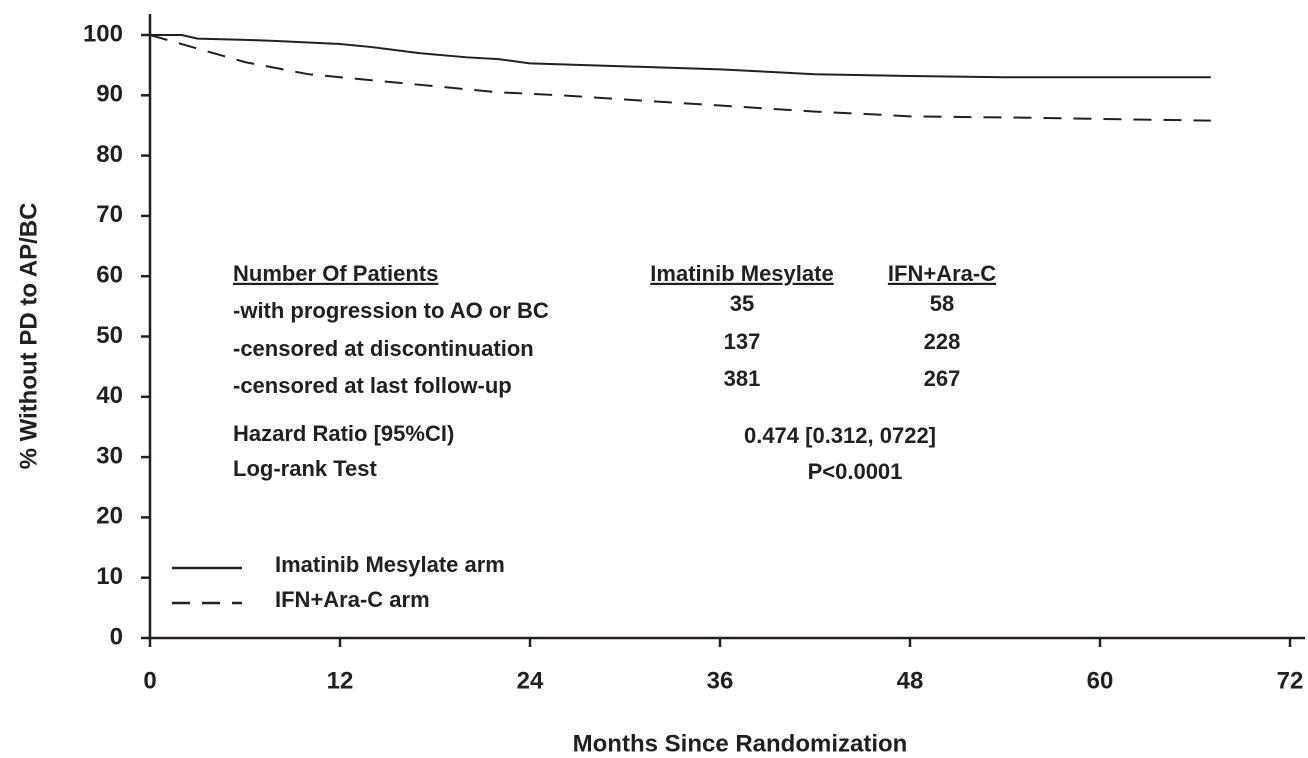 Image resolution: width=1308 pixels, height=758 pixels. What do you see at coordinates (28, 336) in the screenshot?
I see `y-axis-title: % Without PD to AP/BC` at bounding box center [28, 336].